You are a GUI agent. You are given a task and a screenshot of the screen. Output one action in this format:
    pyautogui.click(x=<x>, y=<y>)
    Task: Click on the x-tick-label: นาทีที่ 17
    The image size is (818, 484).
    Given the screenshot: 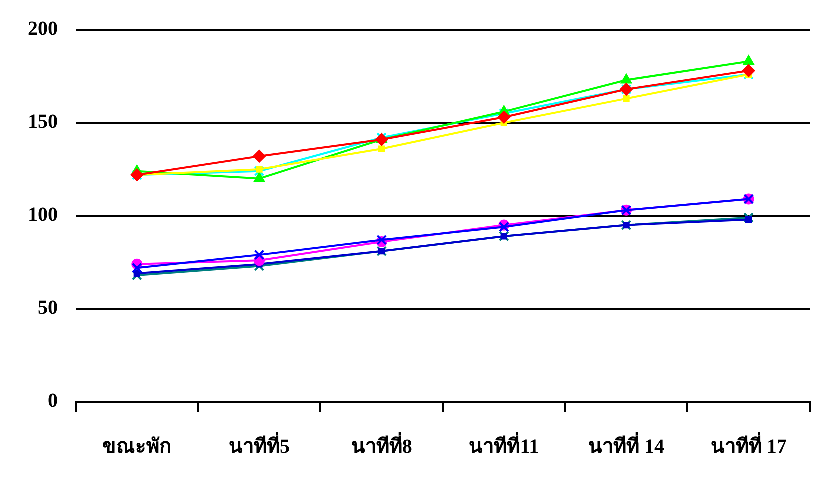 What is the action you would take?
    pyautogui.click(x=748, y=444)
    